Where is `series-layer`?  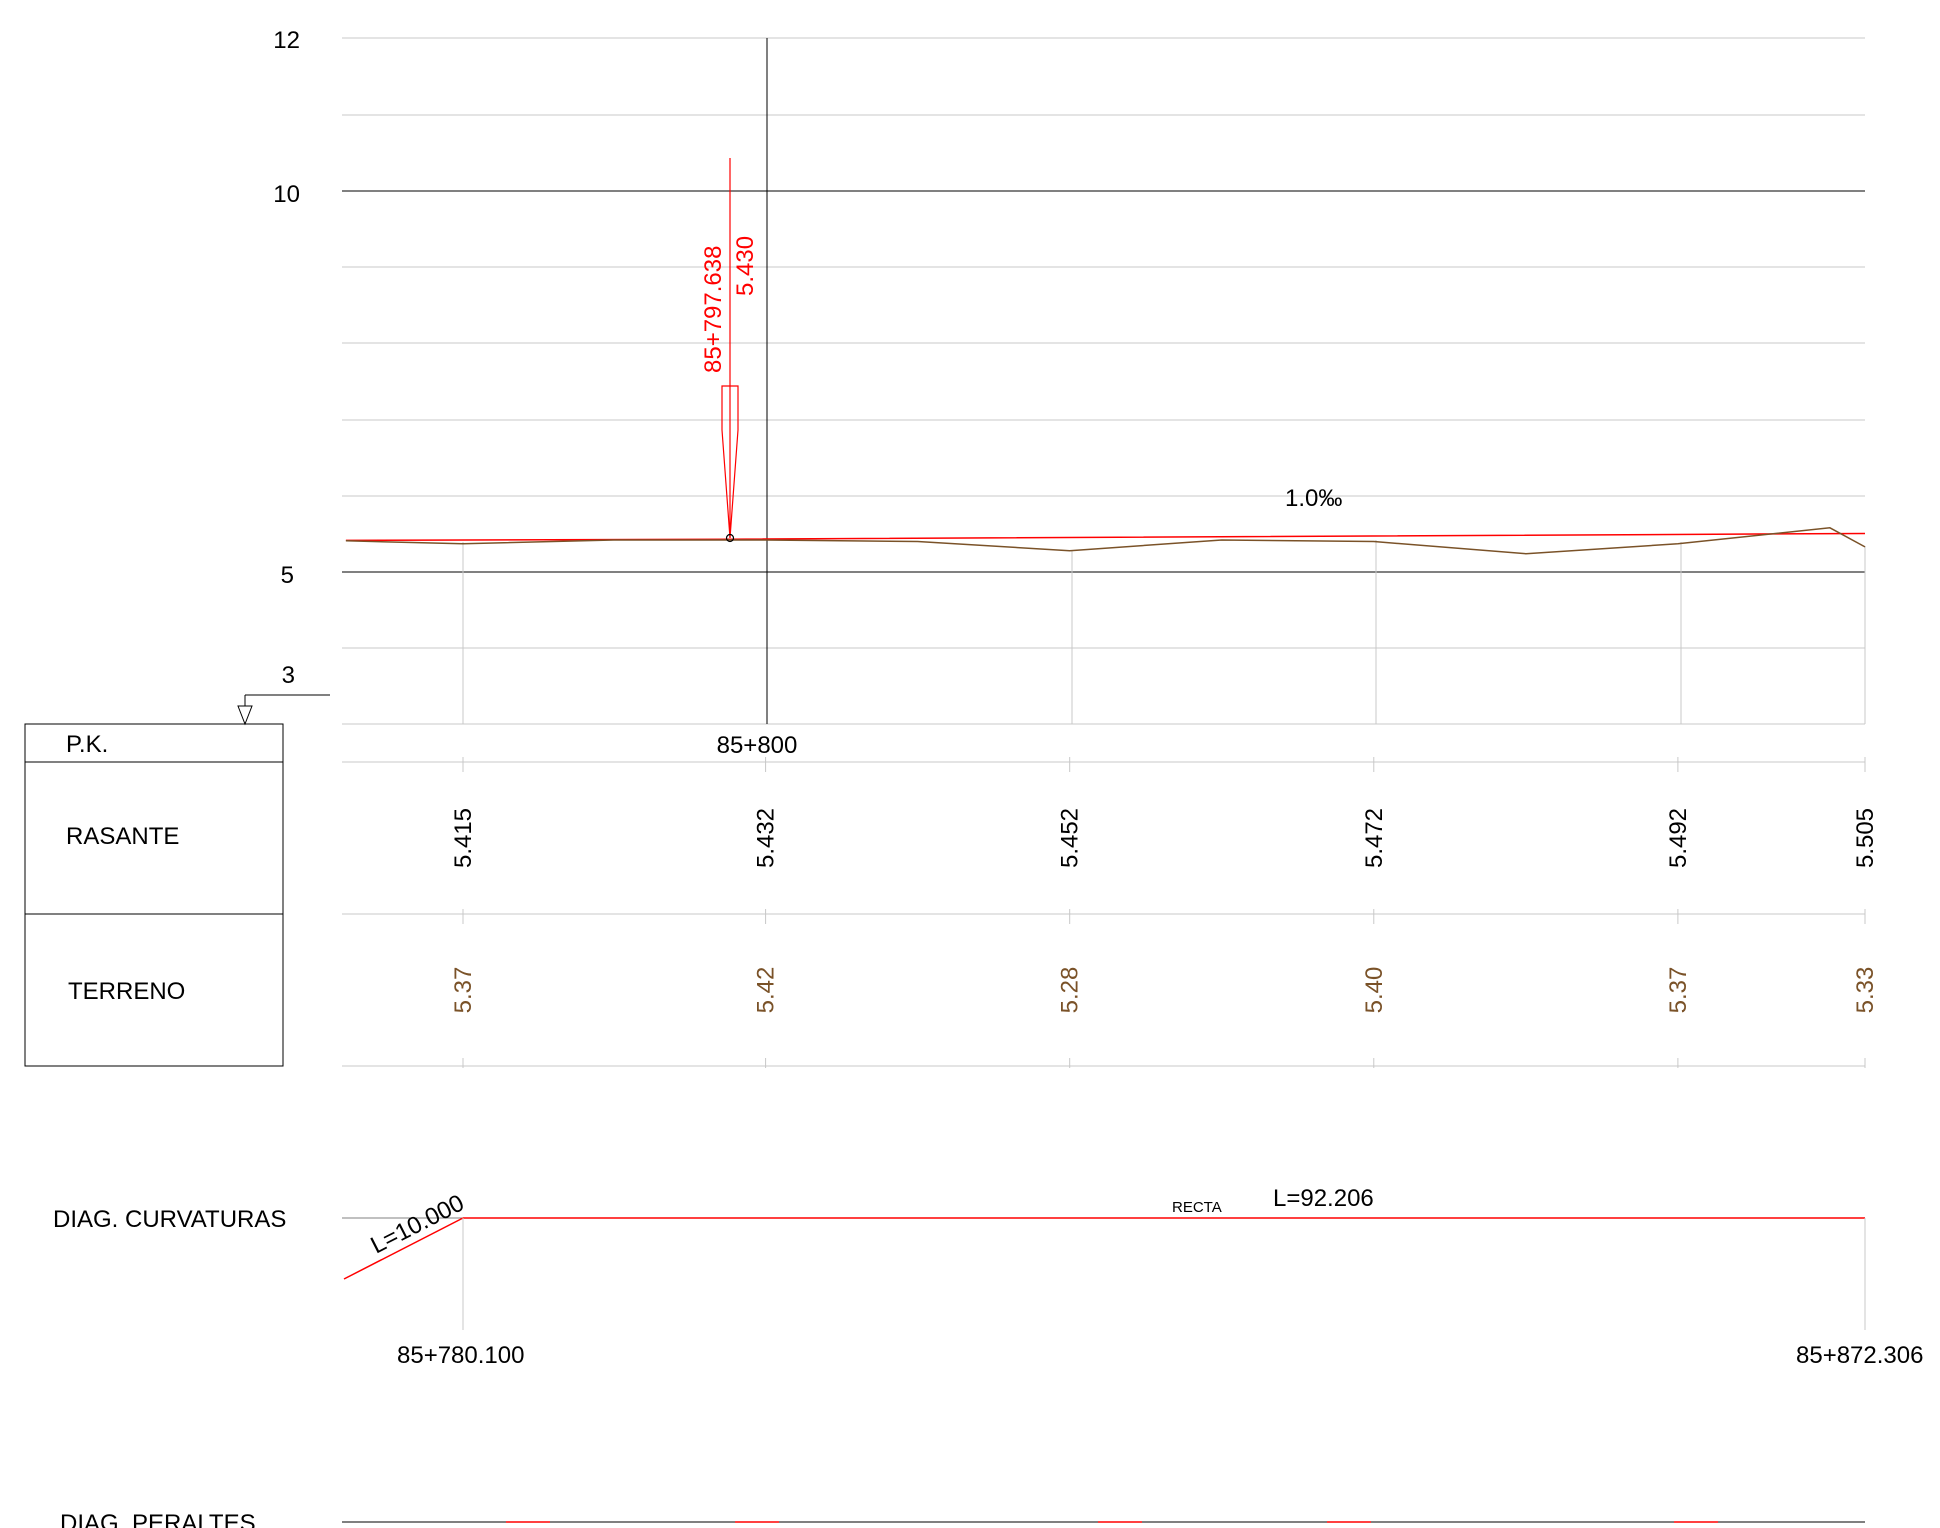 series-layer is located at coordinates (1105, 541).